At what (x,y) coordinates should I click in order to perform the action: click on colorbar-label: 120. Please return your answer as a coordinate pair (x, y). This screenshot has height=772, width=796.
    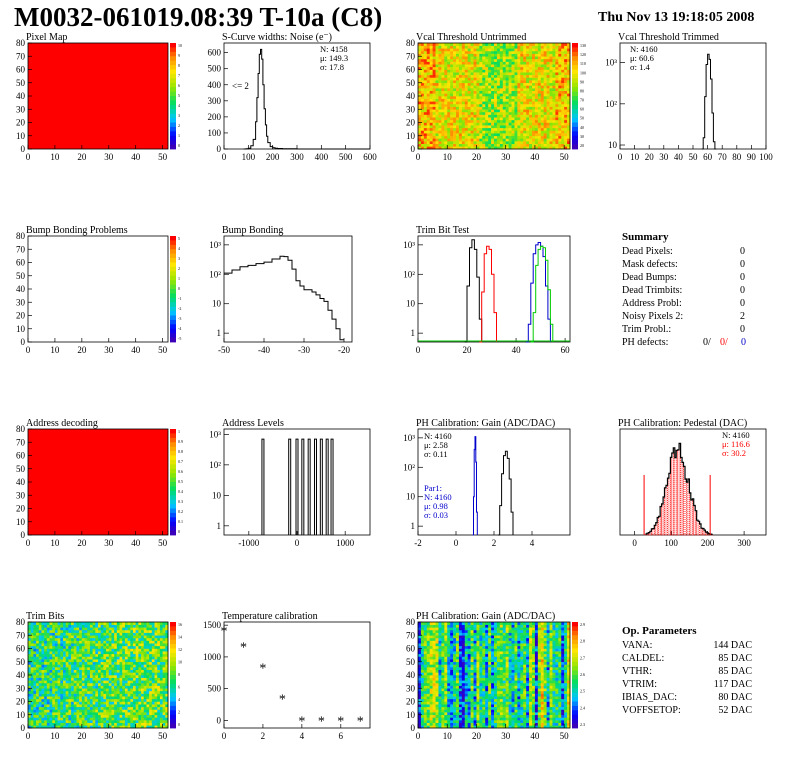
    Looking at the image, I should click on (583, 54).